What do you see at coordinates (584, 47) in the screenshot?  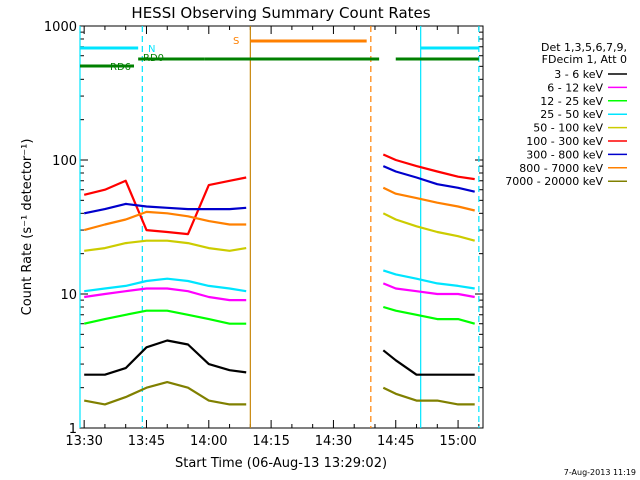 I see `legend-header-line: Det 1,3,5,6,7,9,` at bounding box center [584, 47].